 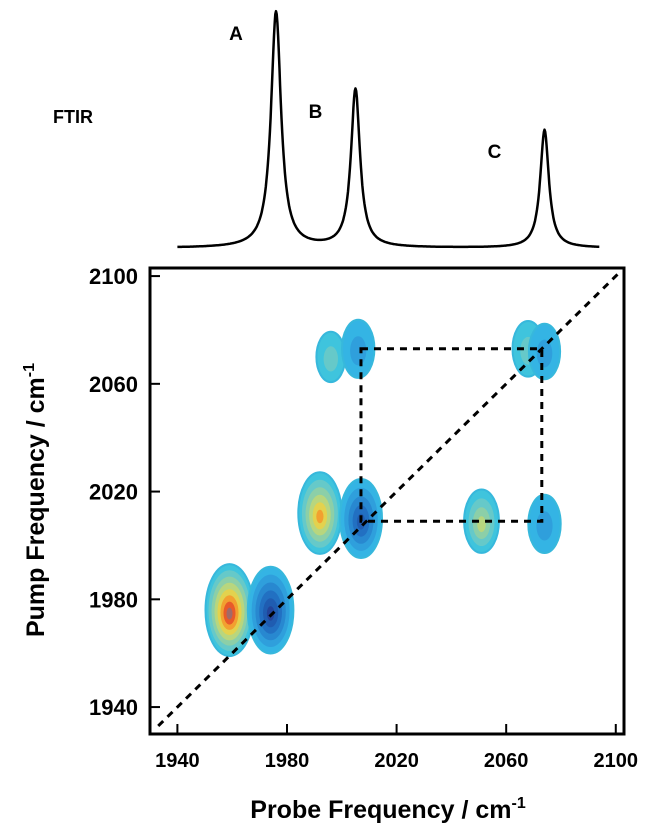 I want to click on x-tick-label: 2060, so click(x=506, y=761).